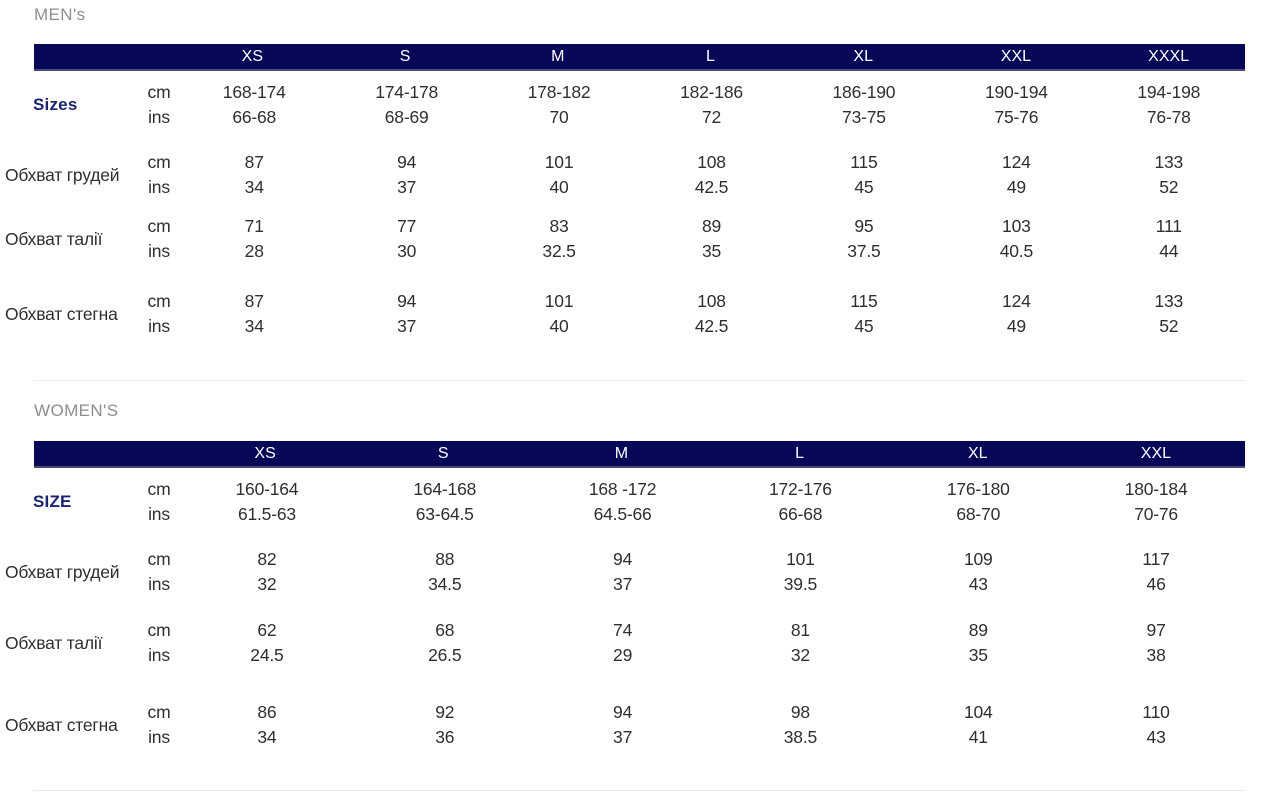  Describe the element at coordinates (978, 514) in the screenshot. I see `value-ins: 68-70` at that location.